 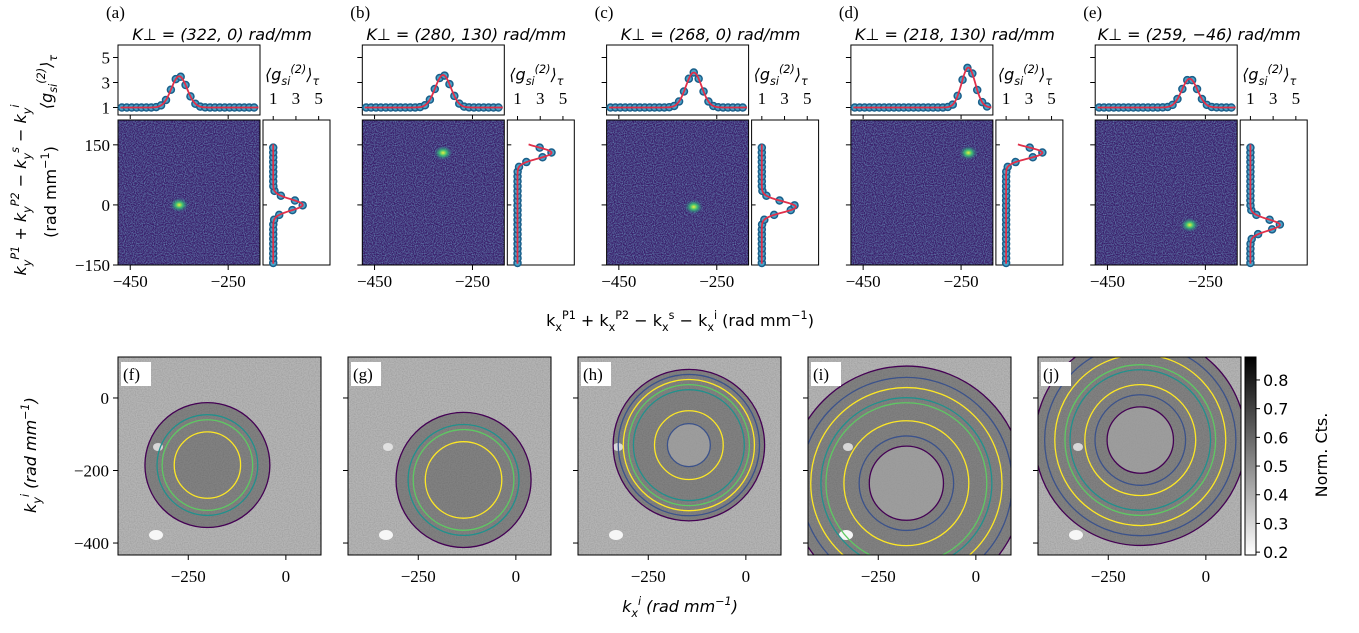 I want to click on panel-title: K⊥ = (322, 0) rad/mm, so click(x=222, y=34).